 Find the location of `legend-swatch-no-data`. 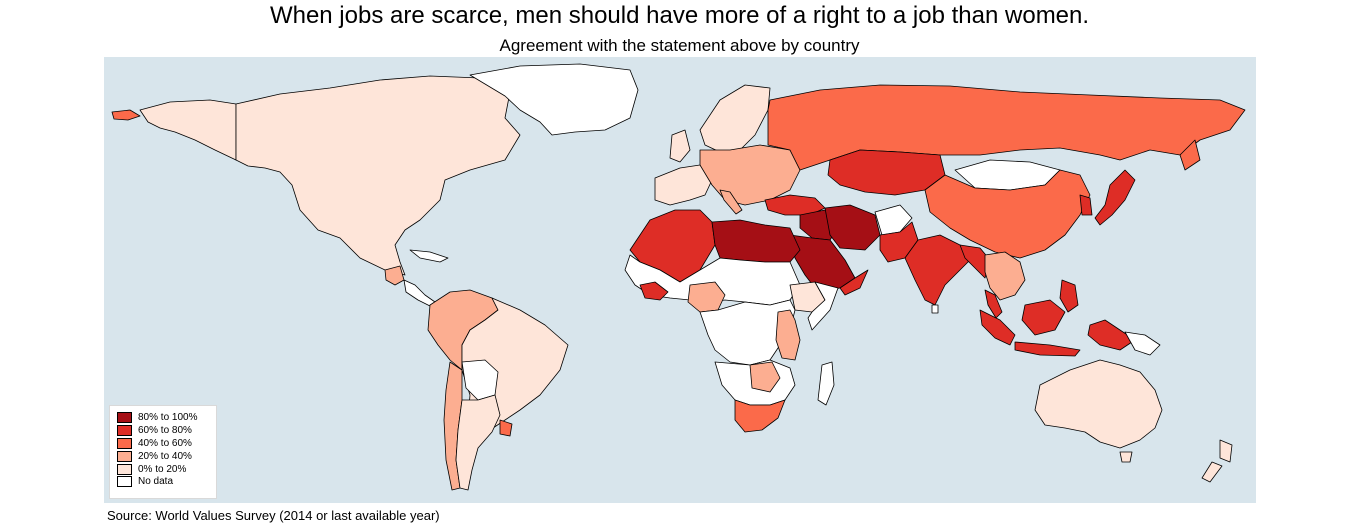

legend-swatch-no-data is located at coordinates (124, 482).